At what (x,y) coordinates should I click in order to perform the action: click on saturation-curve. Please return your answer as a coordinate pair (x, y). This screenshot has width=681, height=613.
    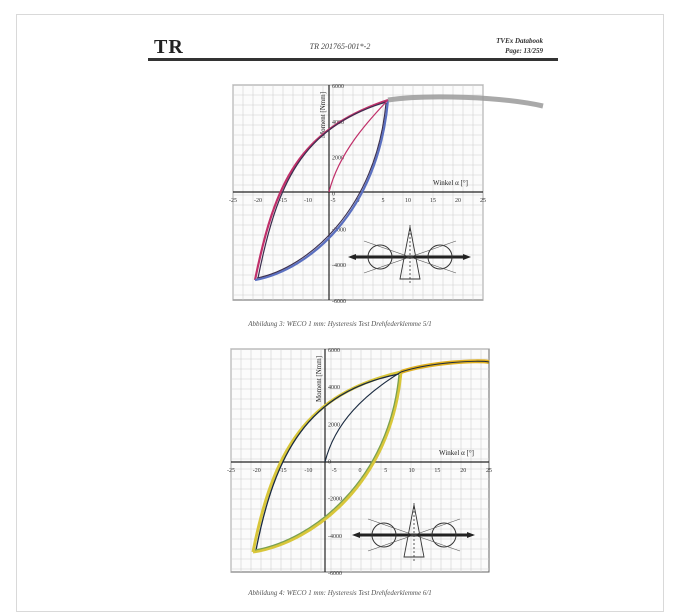
    Looking at the image, I should click on (465, 101).